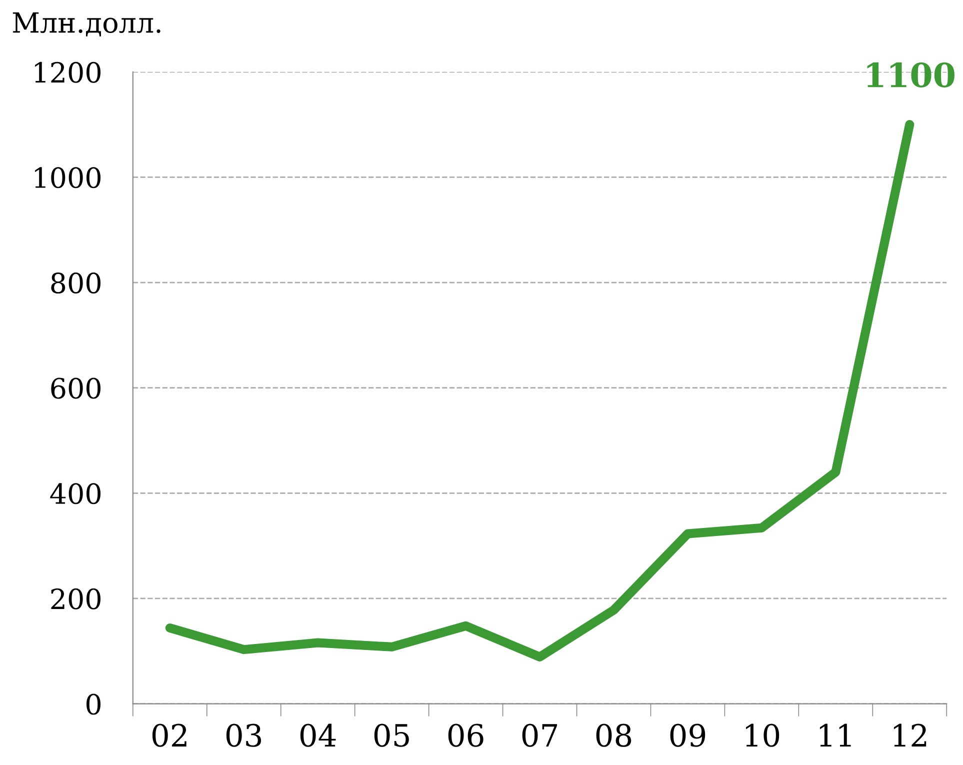 This screenshot has height=765, width=963. I want to click on y-tick-label: 600, so click(75, 388).